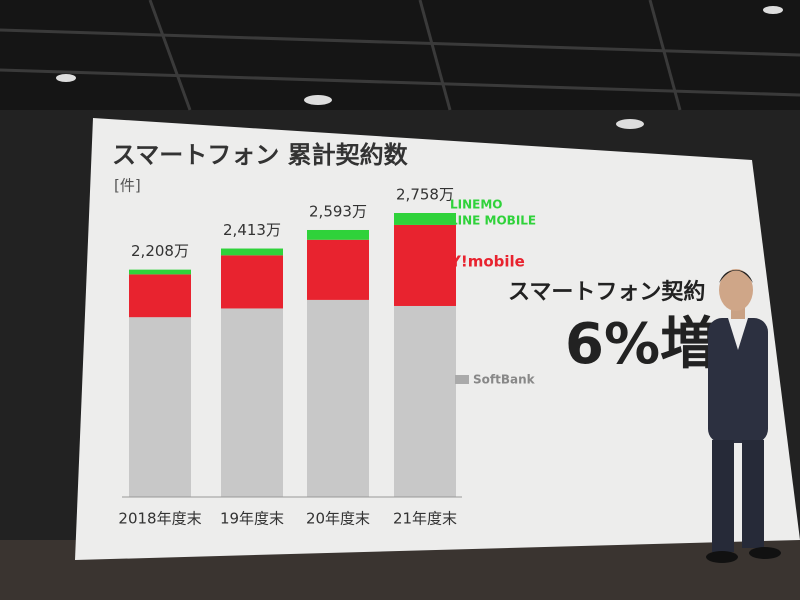 Image resolution: width=800 pixels, height=600 pixels. Describe the element at coordinates (252, 230) in the screenshot. I see `total-label: 2,413万` at that location.